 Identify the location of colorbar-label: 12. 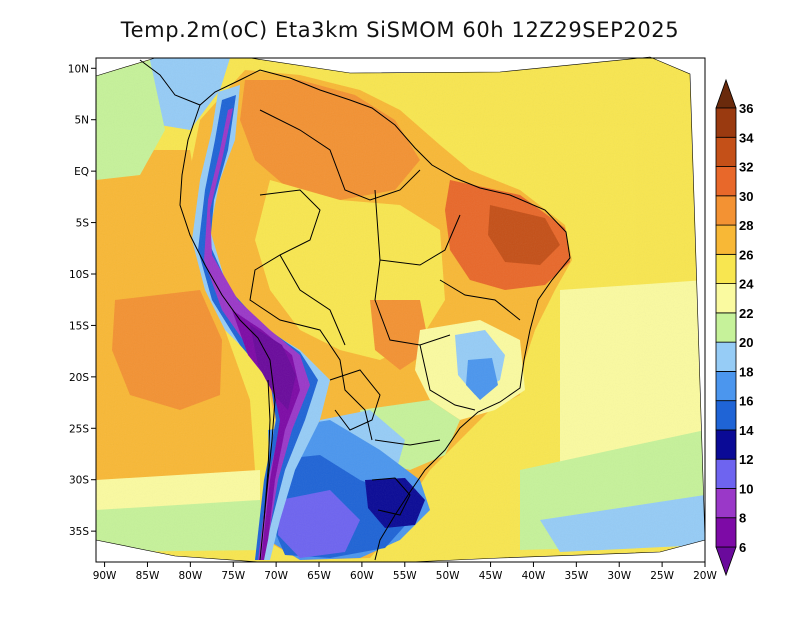
(746, 459).